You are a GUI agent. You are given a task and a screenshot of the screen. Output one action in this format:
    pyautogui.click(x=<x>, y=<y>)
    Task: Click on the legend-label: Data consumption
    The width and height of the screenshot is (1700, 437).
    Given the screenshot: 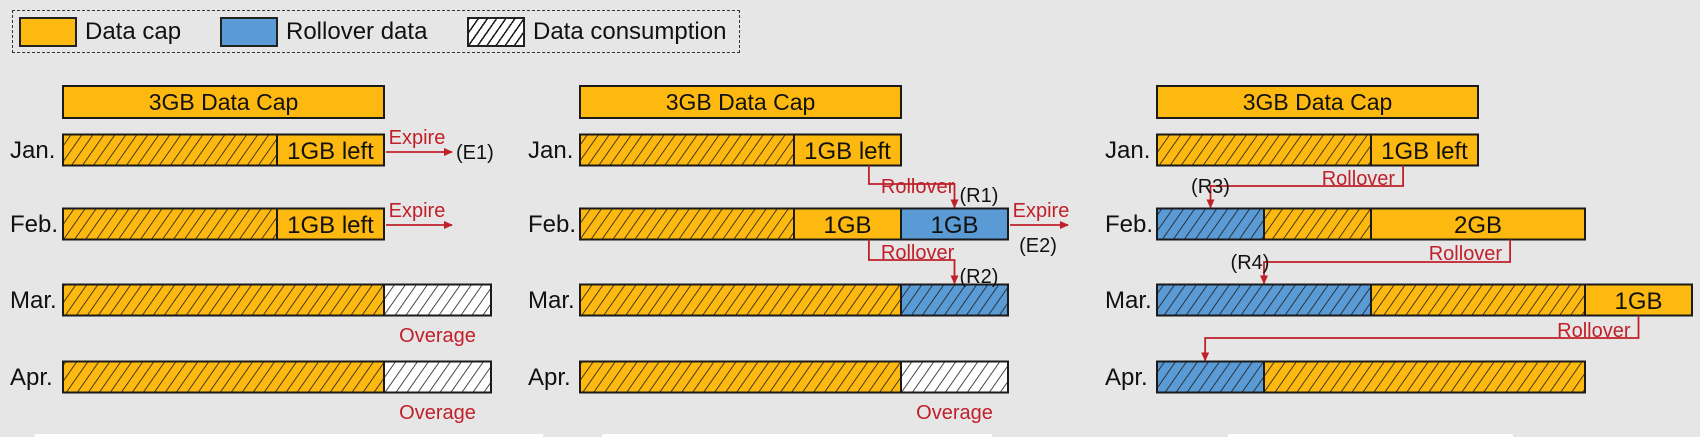 What is the action you would take?
    pyautogui.click(x=630, y=31)
    